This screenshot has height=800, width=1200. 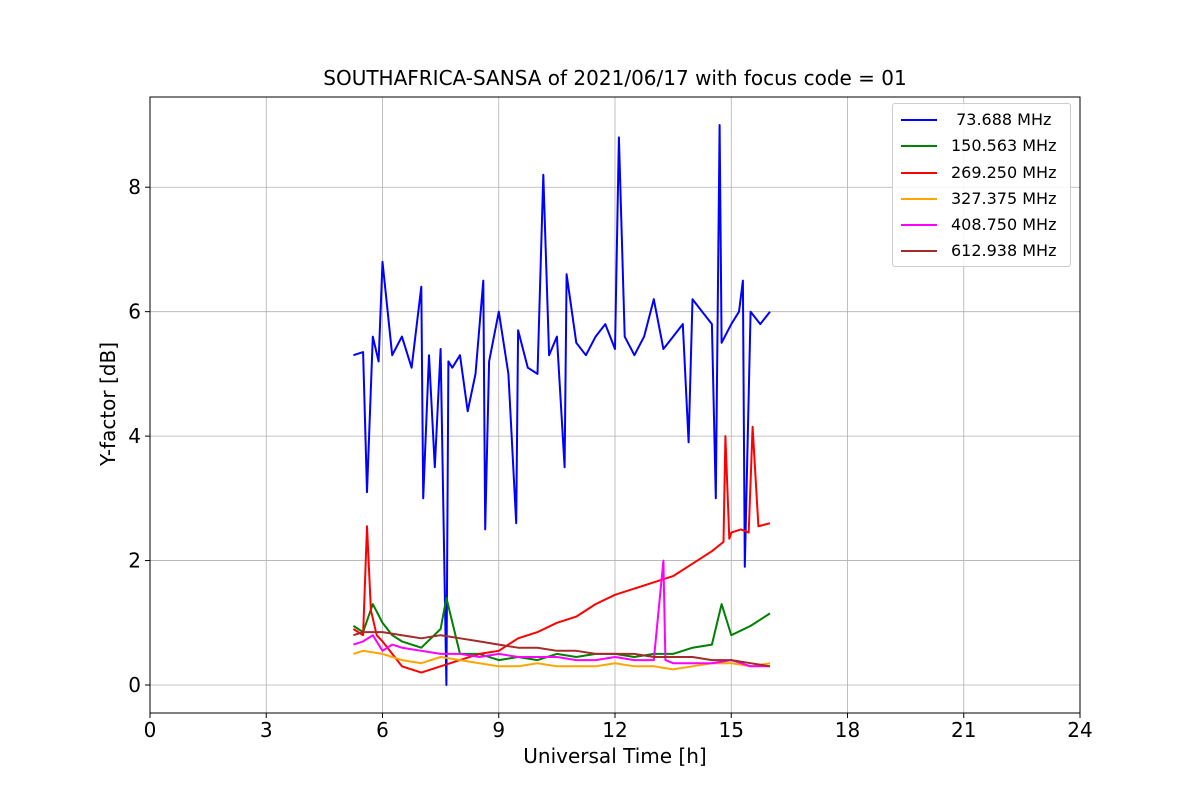 I want to click on y-tick-label: 0, so click(x=134, y=685).